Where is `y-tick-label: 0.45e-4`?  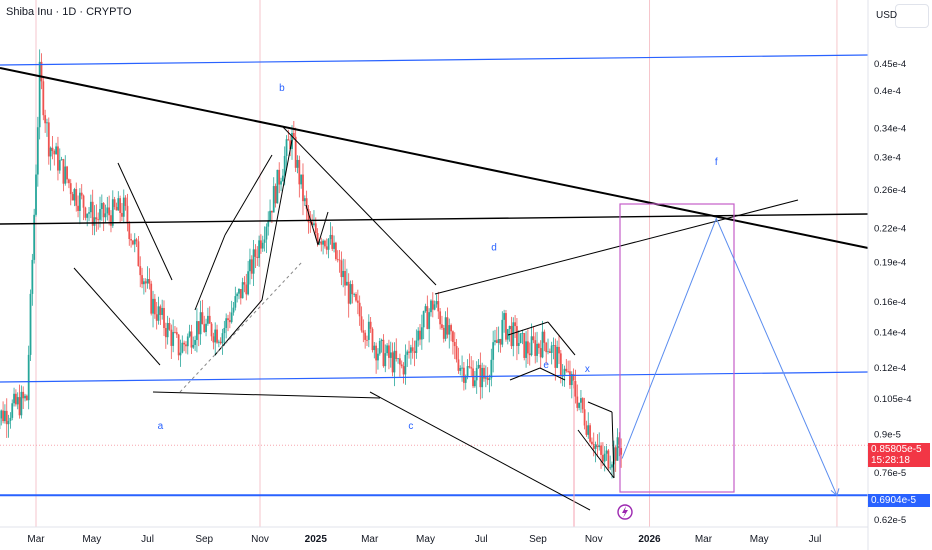
y-tick-label: 0.45e-4 is located at coordinates (890, 64).